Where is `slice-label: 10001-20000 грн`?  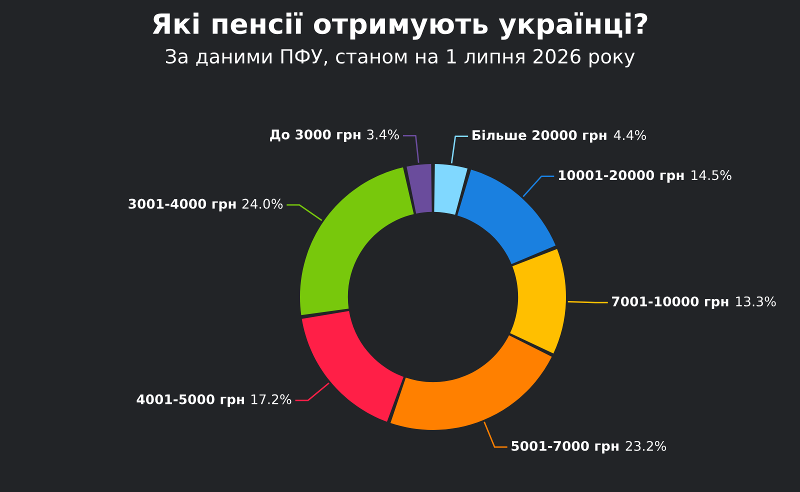
slice-label: 10001-20000 грн is located at coordinates (621, 176).